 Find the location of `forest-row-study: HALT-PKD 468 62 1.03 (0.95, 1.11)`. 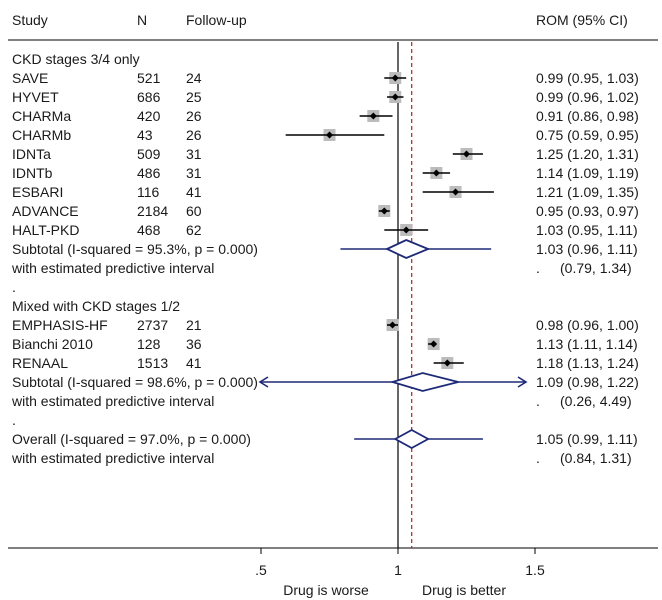

forest-row-study: HALT-PKD 468 62 1.03 (0.95, 1.11) is located at coordinates (325, 230).